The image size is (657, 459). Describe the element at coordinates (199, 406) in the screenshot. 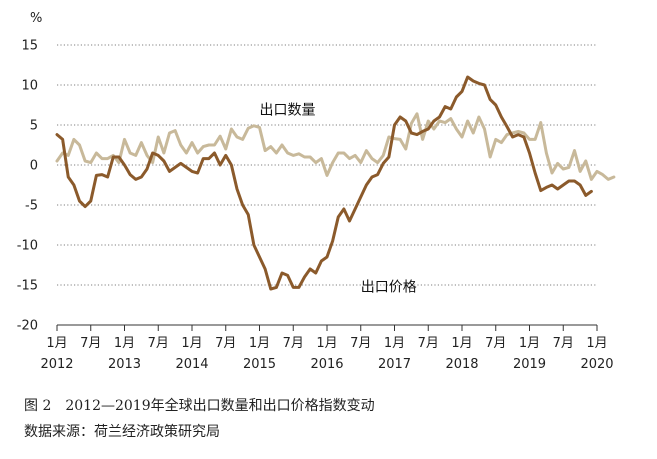

I see `figure-caption-title: 图 2 2012—2019年全球出口数量和出口价格指数变动` at that location.